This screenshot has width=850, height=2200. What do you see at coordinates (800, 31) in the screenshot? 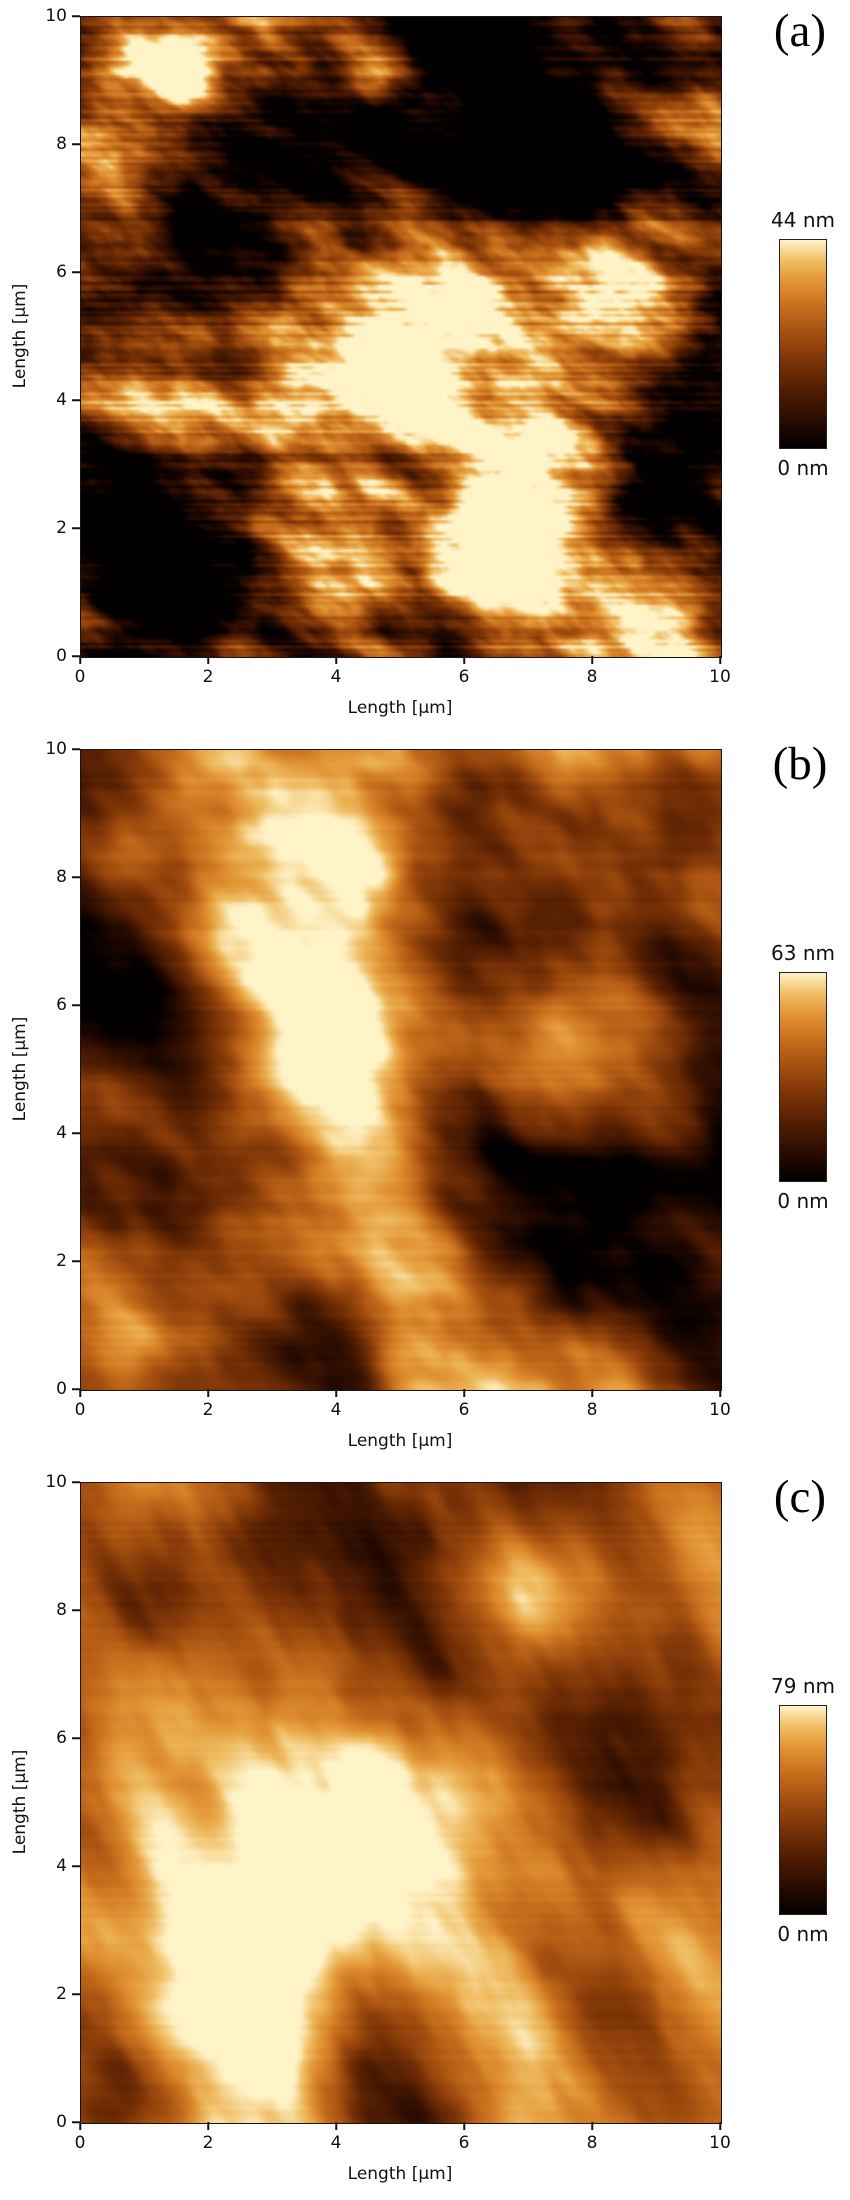
I see `panel-label-a: (a)` at bounding box center [800, 31].